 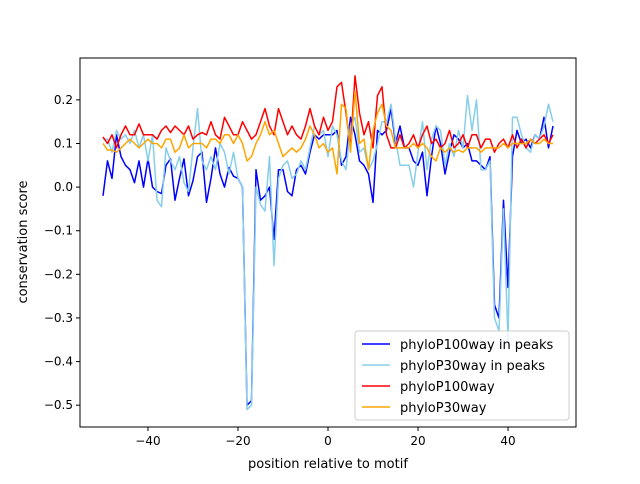 What do you see at coordinates (63, 143) in the screenshot?
I see `y-tick-label: 0.1` at bounding box center [63, 143].